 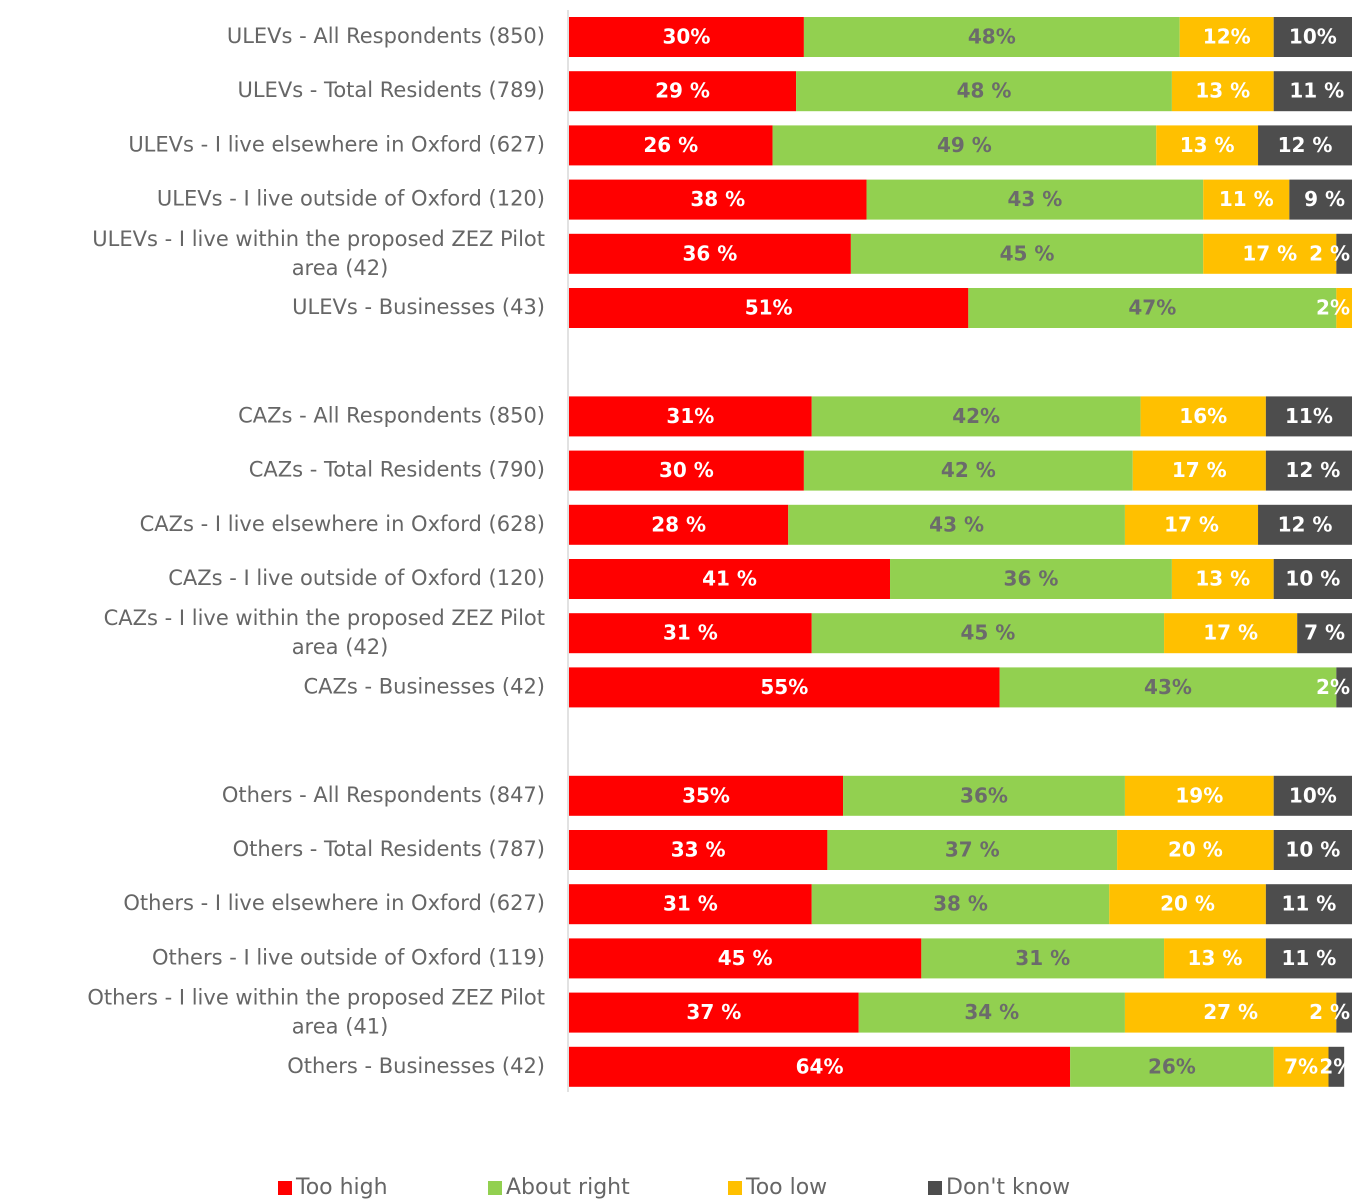 I want to click on value-label: 31 %, so click(x=690, y=633).